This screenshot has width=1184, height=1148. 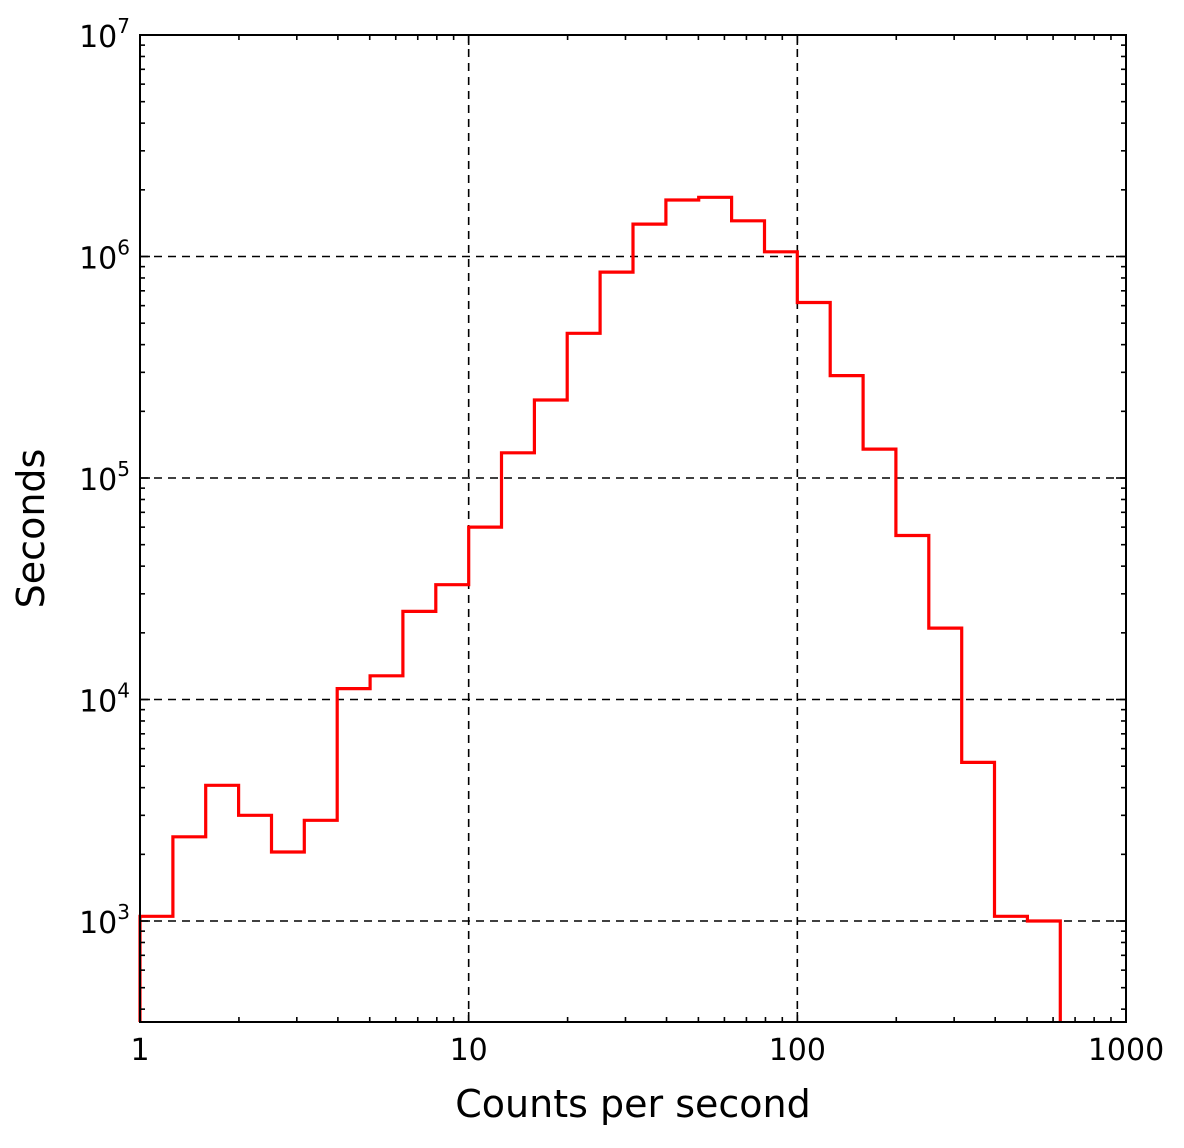 I want to click on y-tick-label: 10⁷, so click(x=104, y=34).